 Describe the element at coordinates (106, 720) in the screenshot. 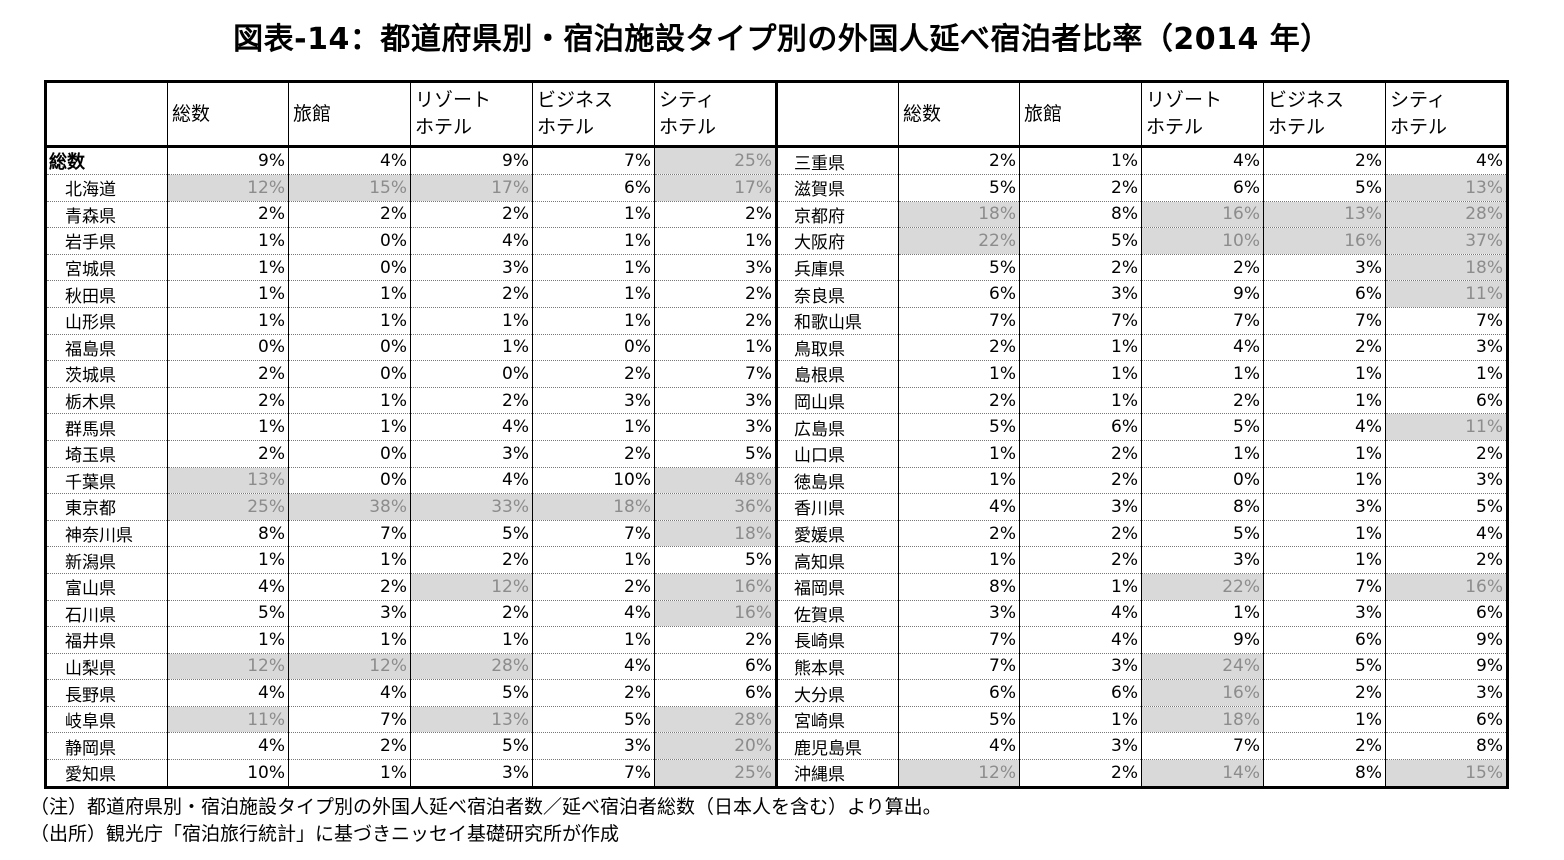

I see `row-label: 岐阜県` at that location.